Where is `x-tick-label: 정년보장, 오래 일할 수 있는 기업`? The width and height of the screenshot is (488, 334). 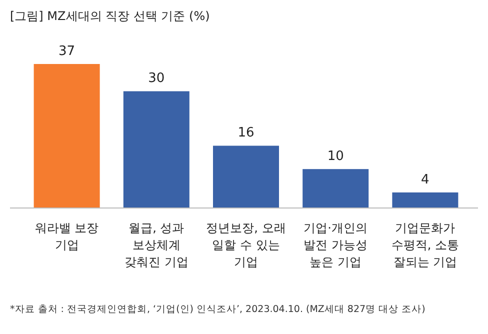 x-tick-label: 정년보장, 오래 일할 수 있는 기업 is located at coordinates (246, 245).